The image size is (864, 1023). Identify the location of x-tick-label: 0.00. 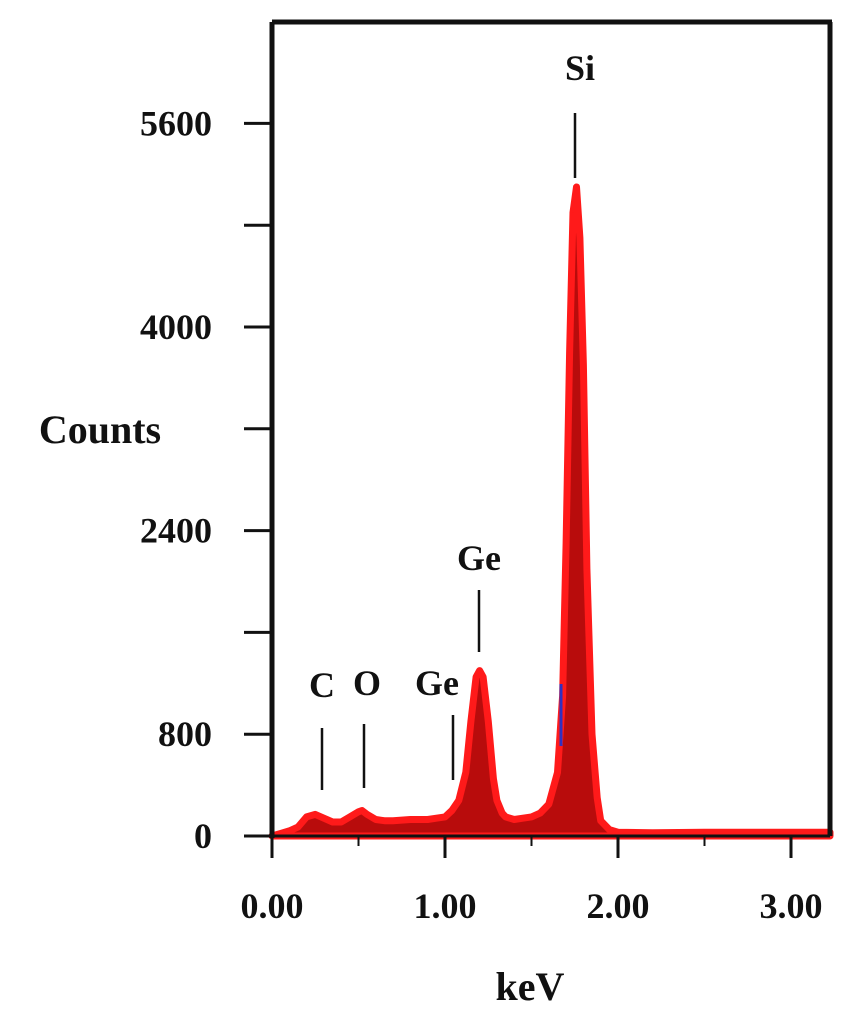
(272, 906).